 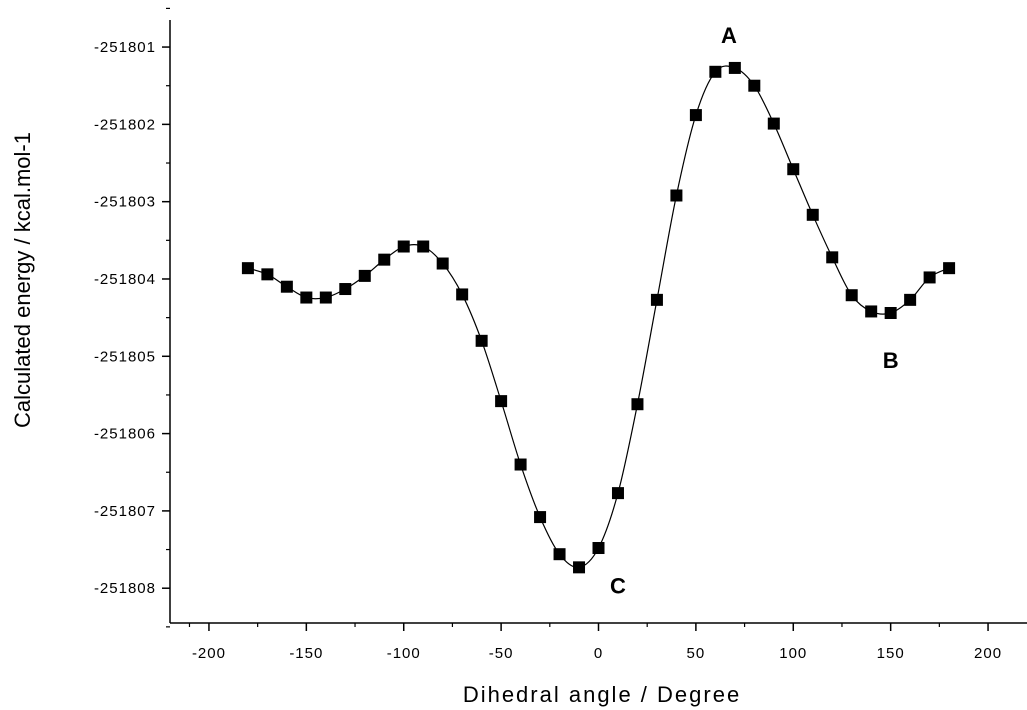 I want to click on annotation-c: C, so click(x=618, y=586).